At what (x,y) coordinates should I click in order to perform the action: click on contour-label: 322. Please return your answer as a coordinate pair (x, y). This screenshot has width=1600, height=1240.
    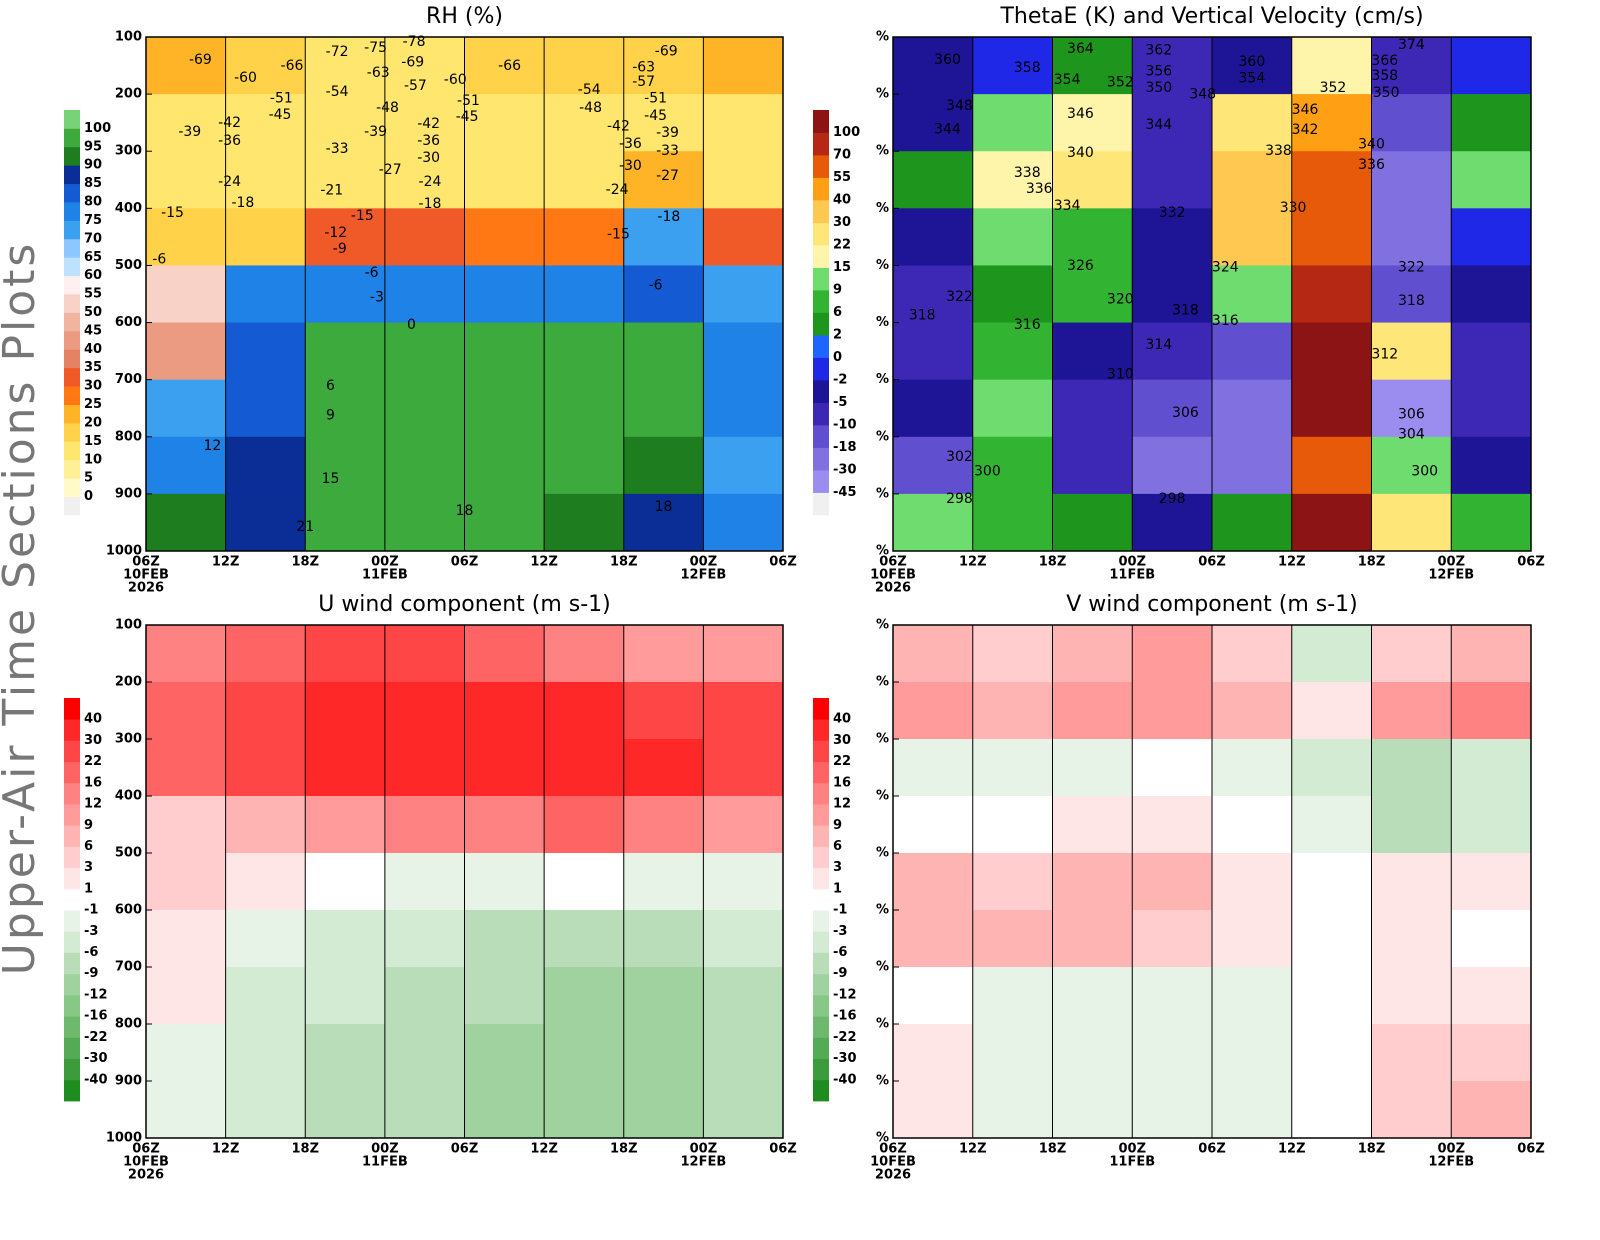
    Looking at the image, I should click on (959, 297).